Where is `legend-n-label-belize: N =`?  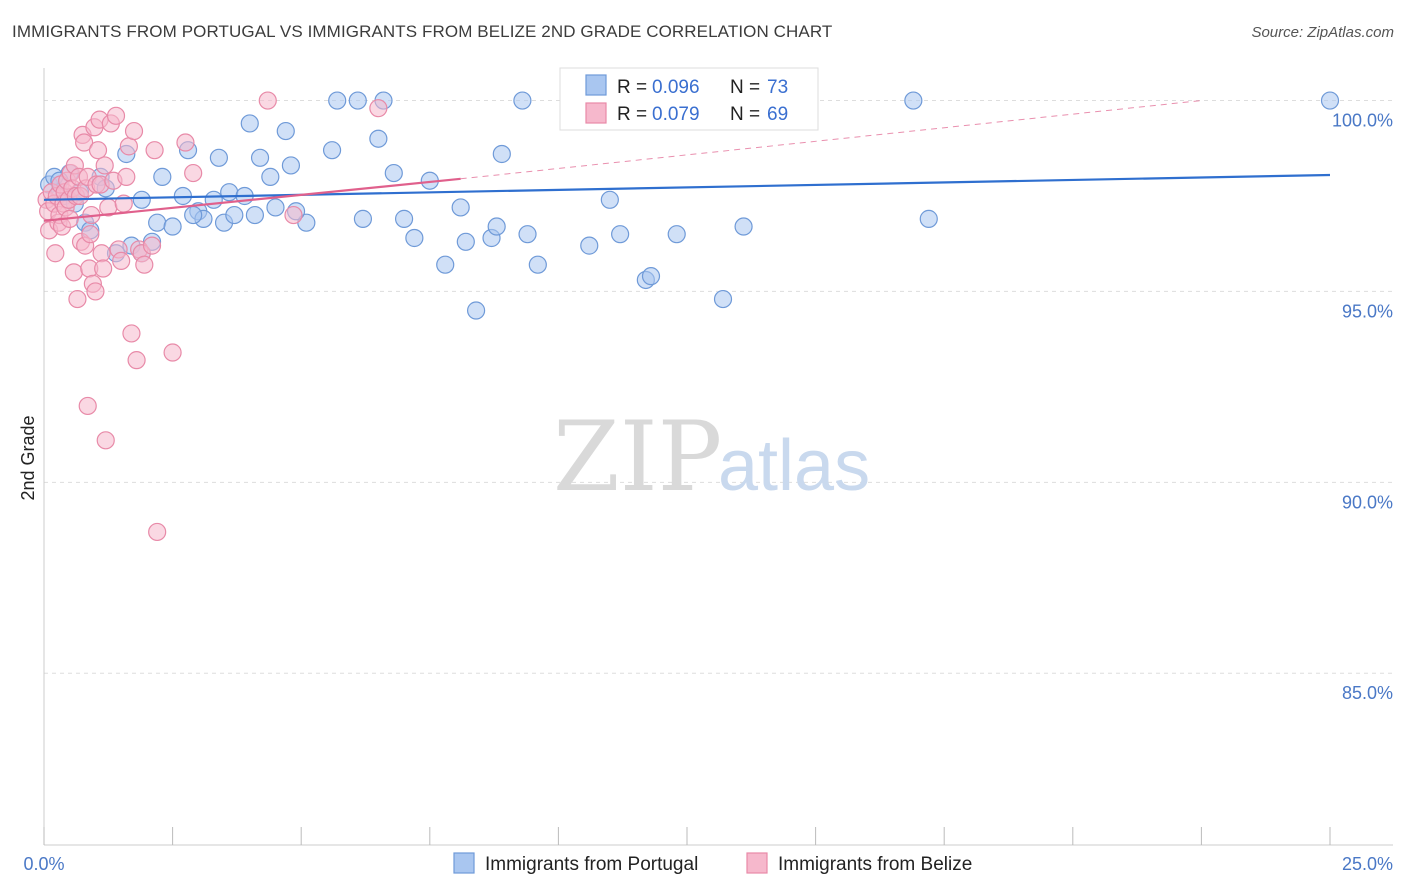
legend-n-label-belize: N = is located at coordinates (747, 114).